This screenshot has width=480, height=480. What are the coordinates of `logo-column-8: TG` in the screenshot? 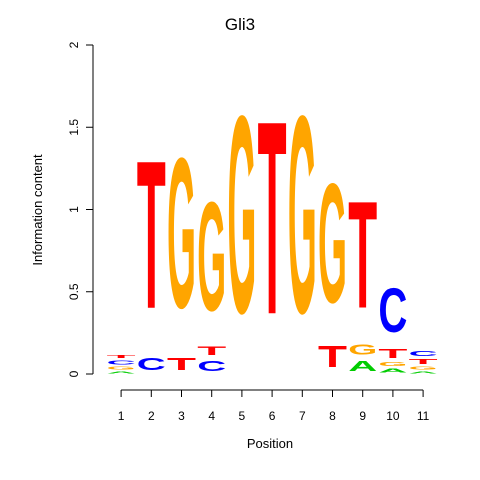 It's located at (333, 262).